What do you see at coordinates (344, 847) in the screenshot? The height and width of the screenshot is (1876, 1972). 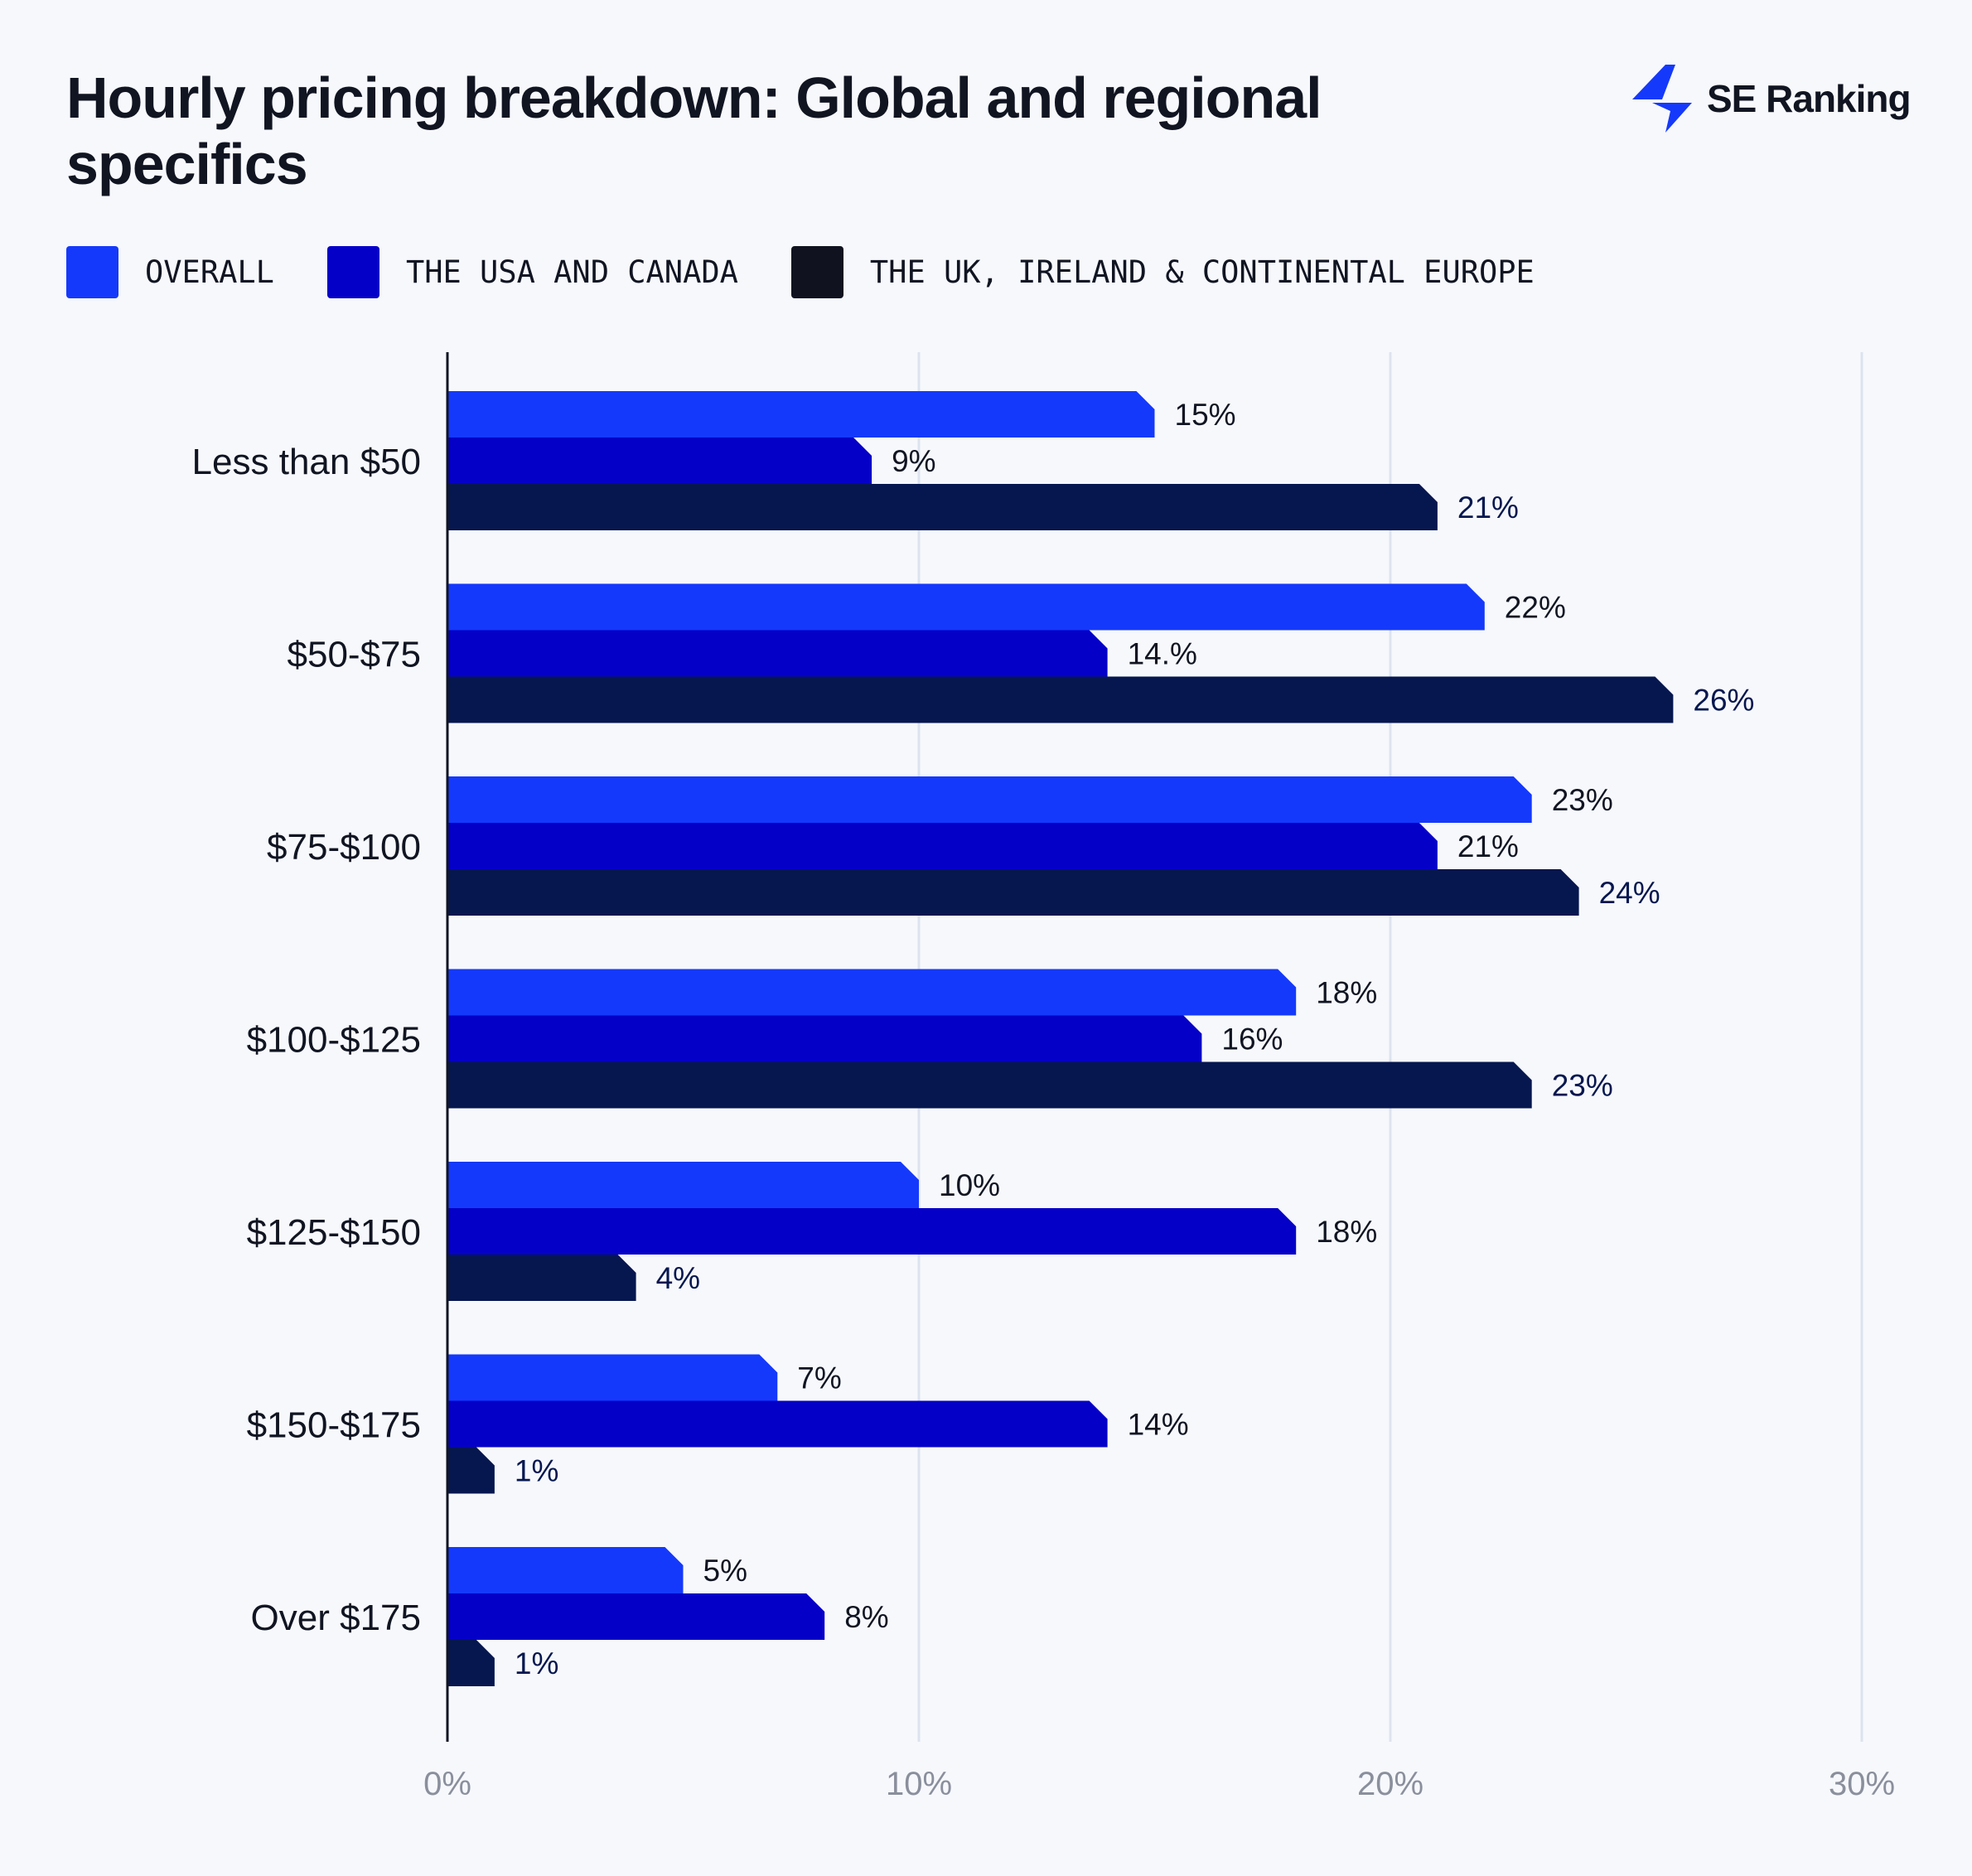 I see `category-label: $75-$100` at bounding box center [344, 847].